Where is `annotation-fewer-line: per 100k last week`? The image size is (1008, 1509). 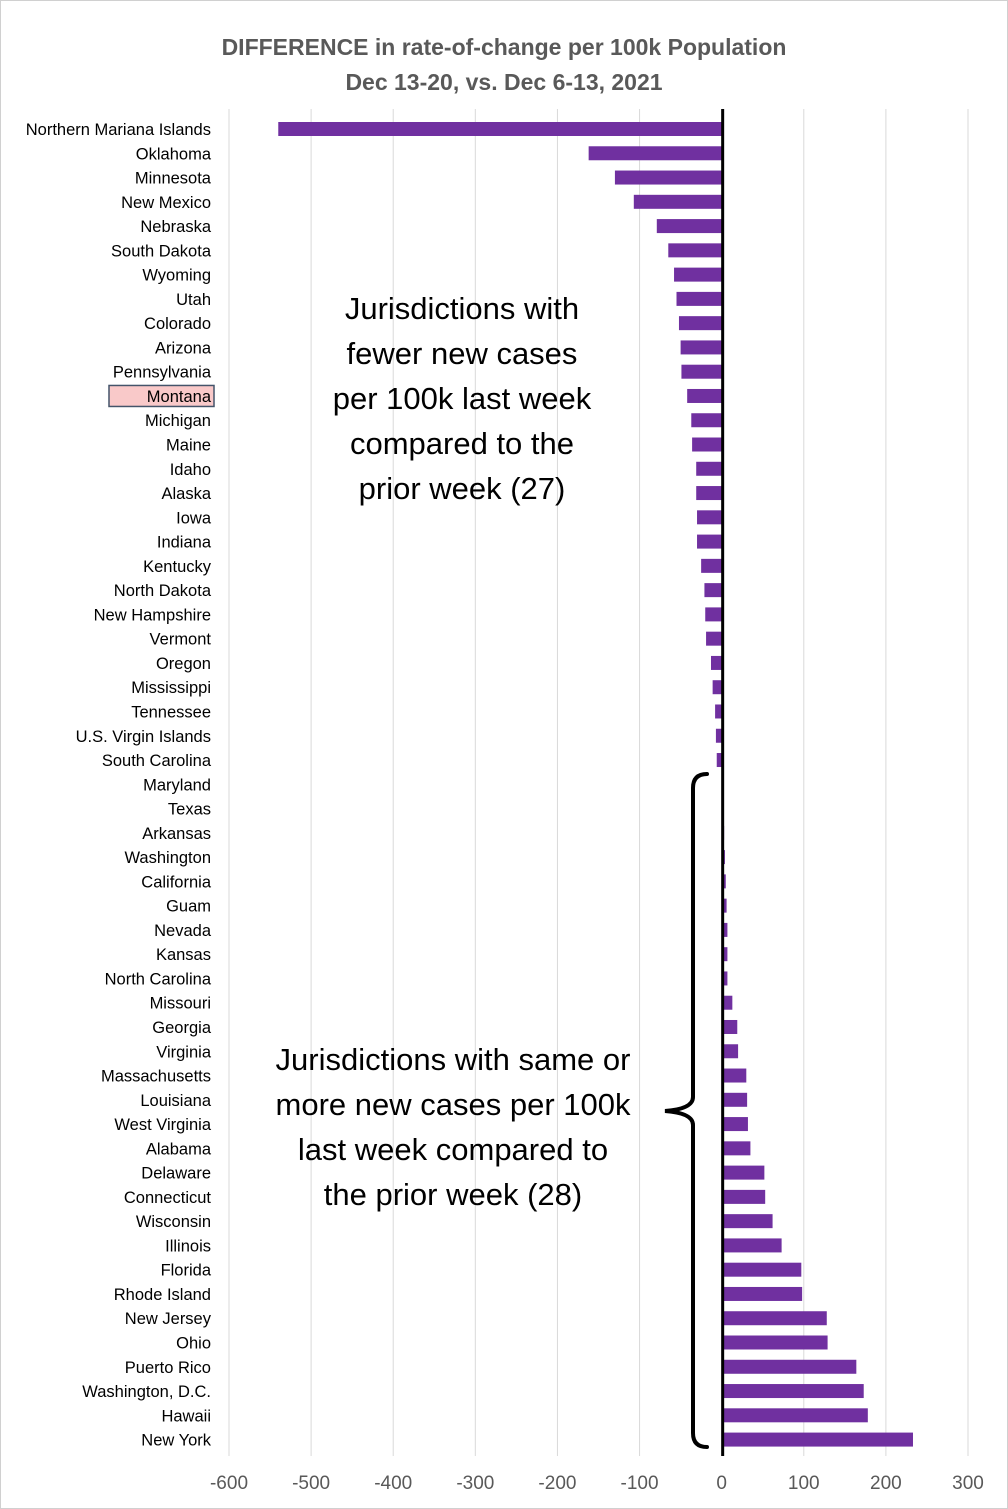
annotation-fewer-line: per 100k last week is located at coordinates (462, 398).